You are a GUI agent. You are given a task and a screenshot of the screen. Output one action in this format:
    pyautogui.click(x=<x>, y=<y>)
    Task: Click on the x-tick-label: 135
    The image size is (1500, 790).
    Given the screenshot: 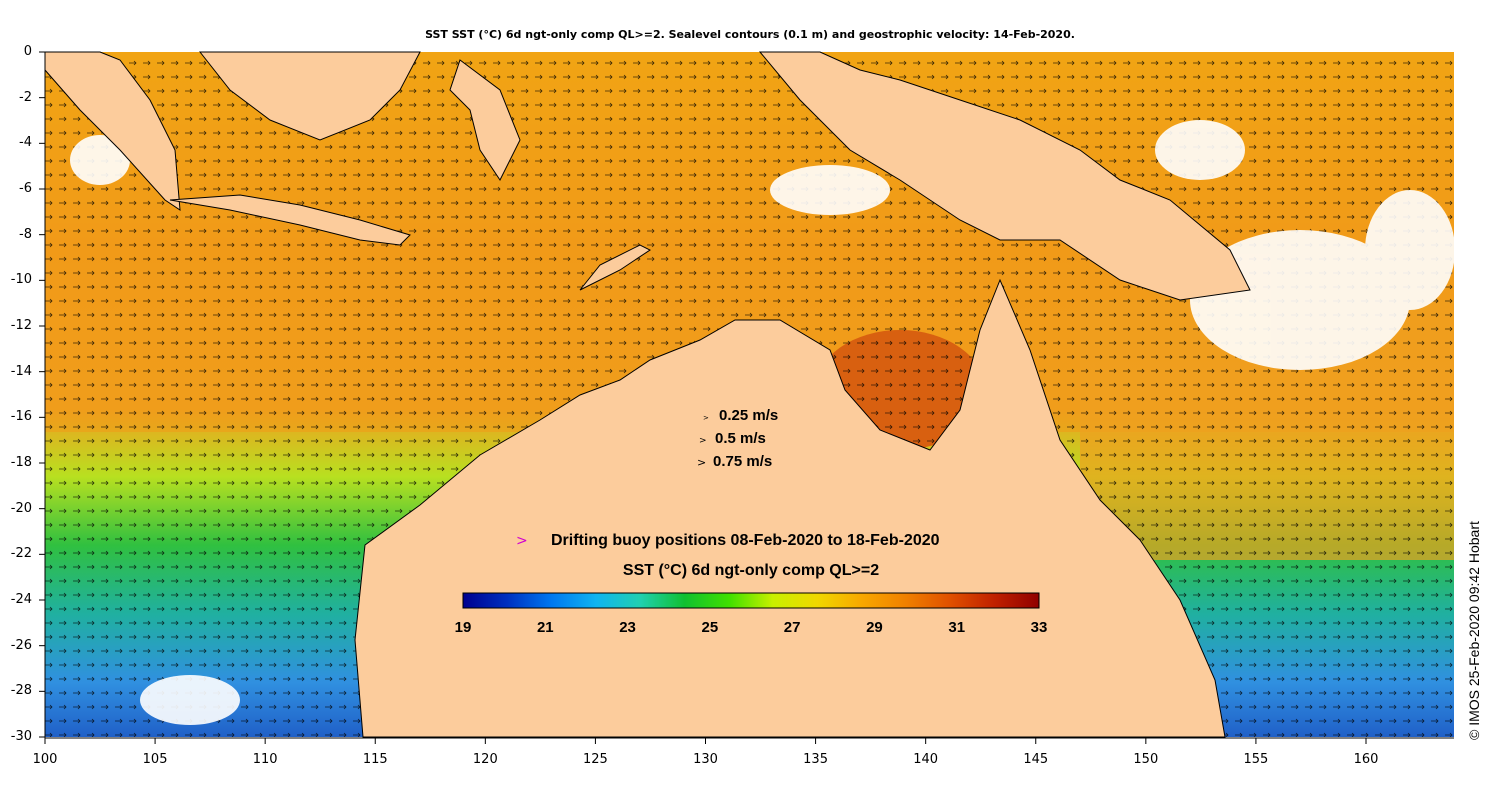 What is the action you would take?
    pyautogui.click(x=815, y=759)
    